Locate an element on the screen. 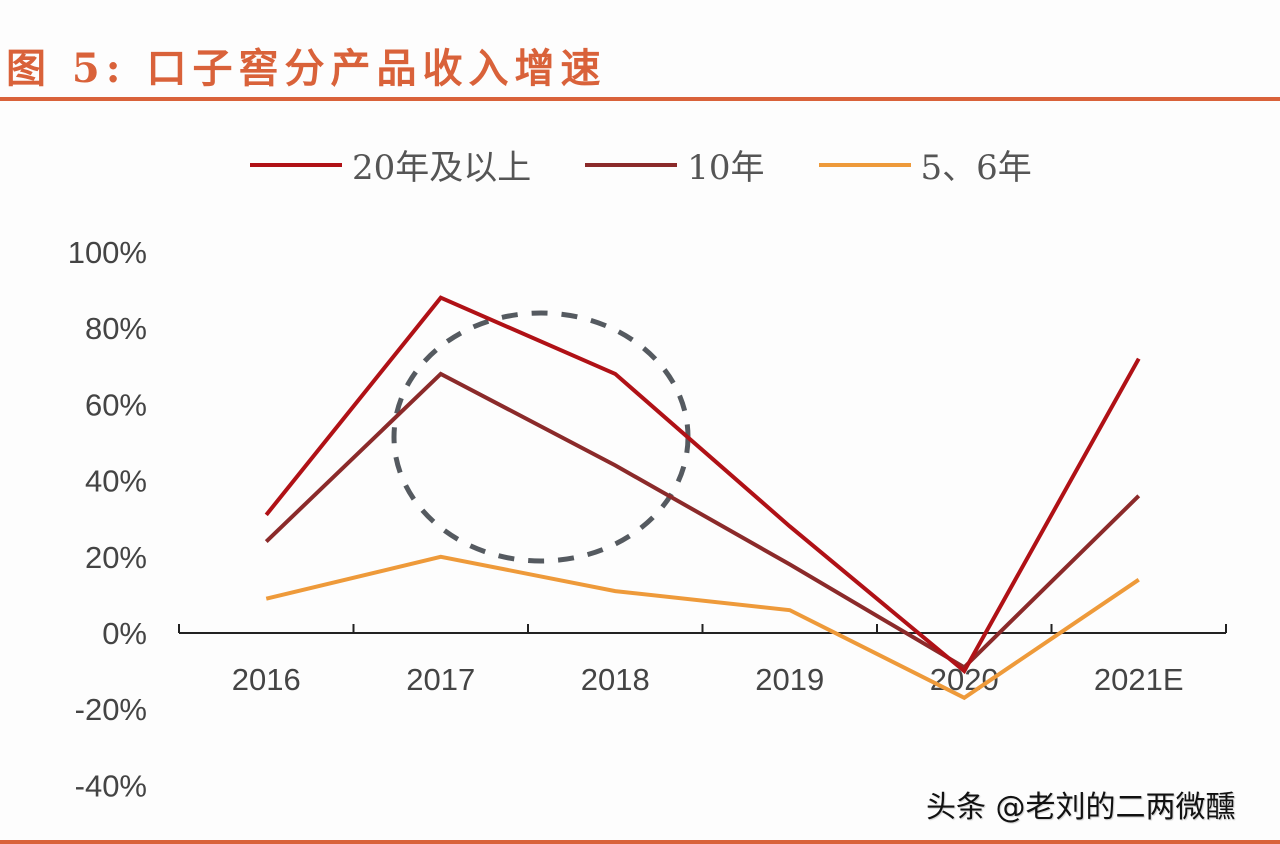 This screenshot has width=1280, height=844. y-tick-label: 80% is located at coordinates (116, 328).